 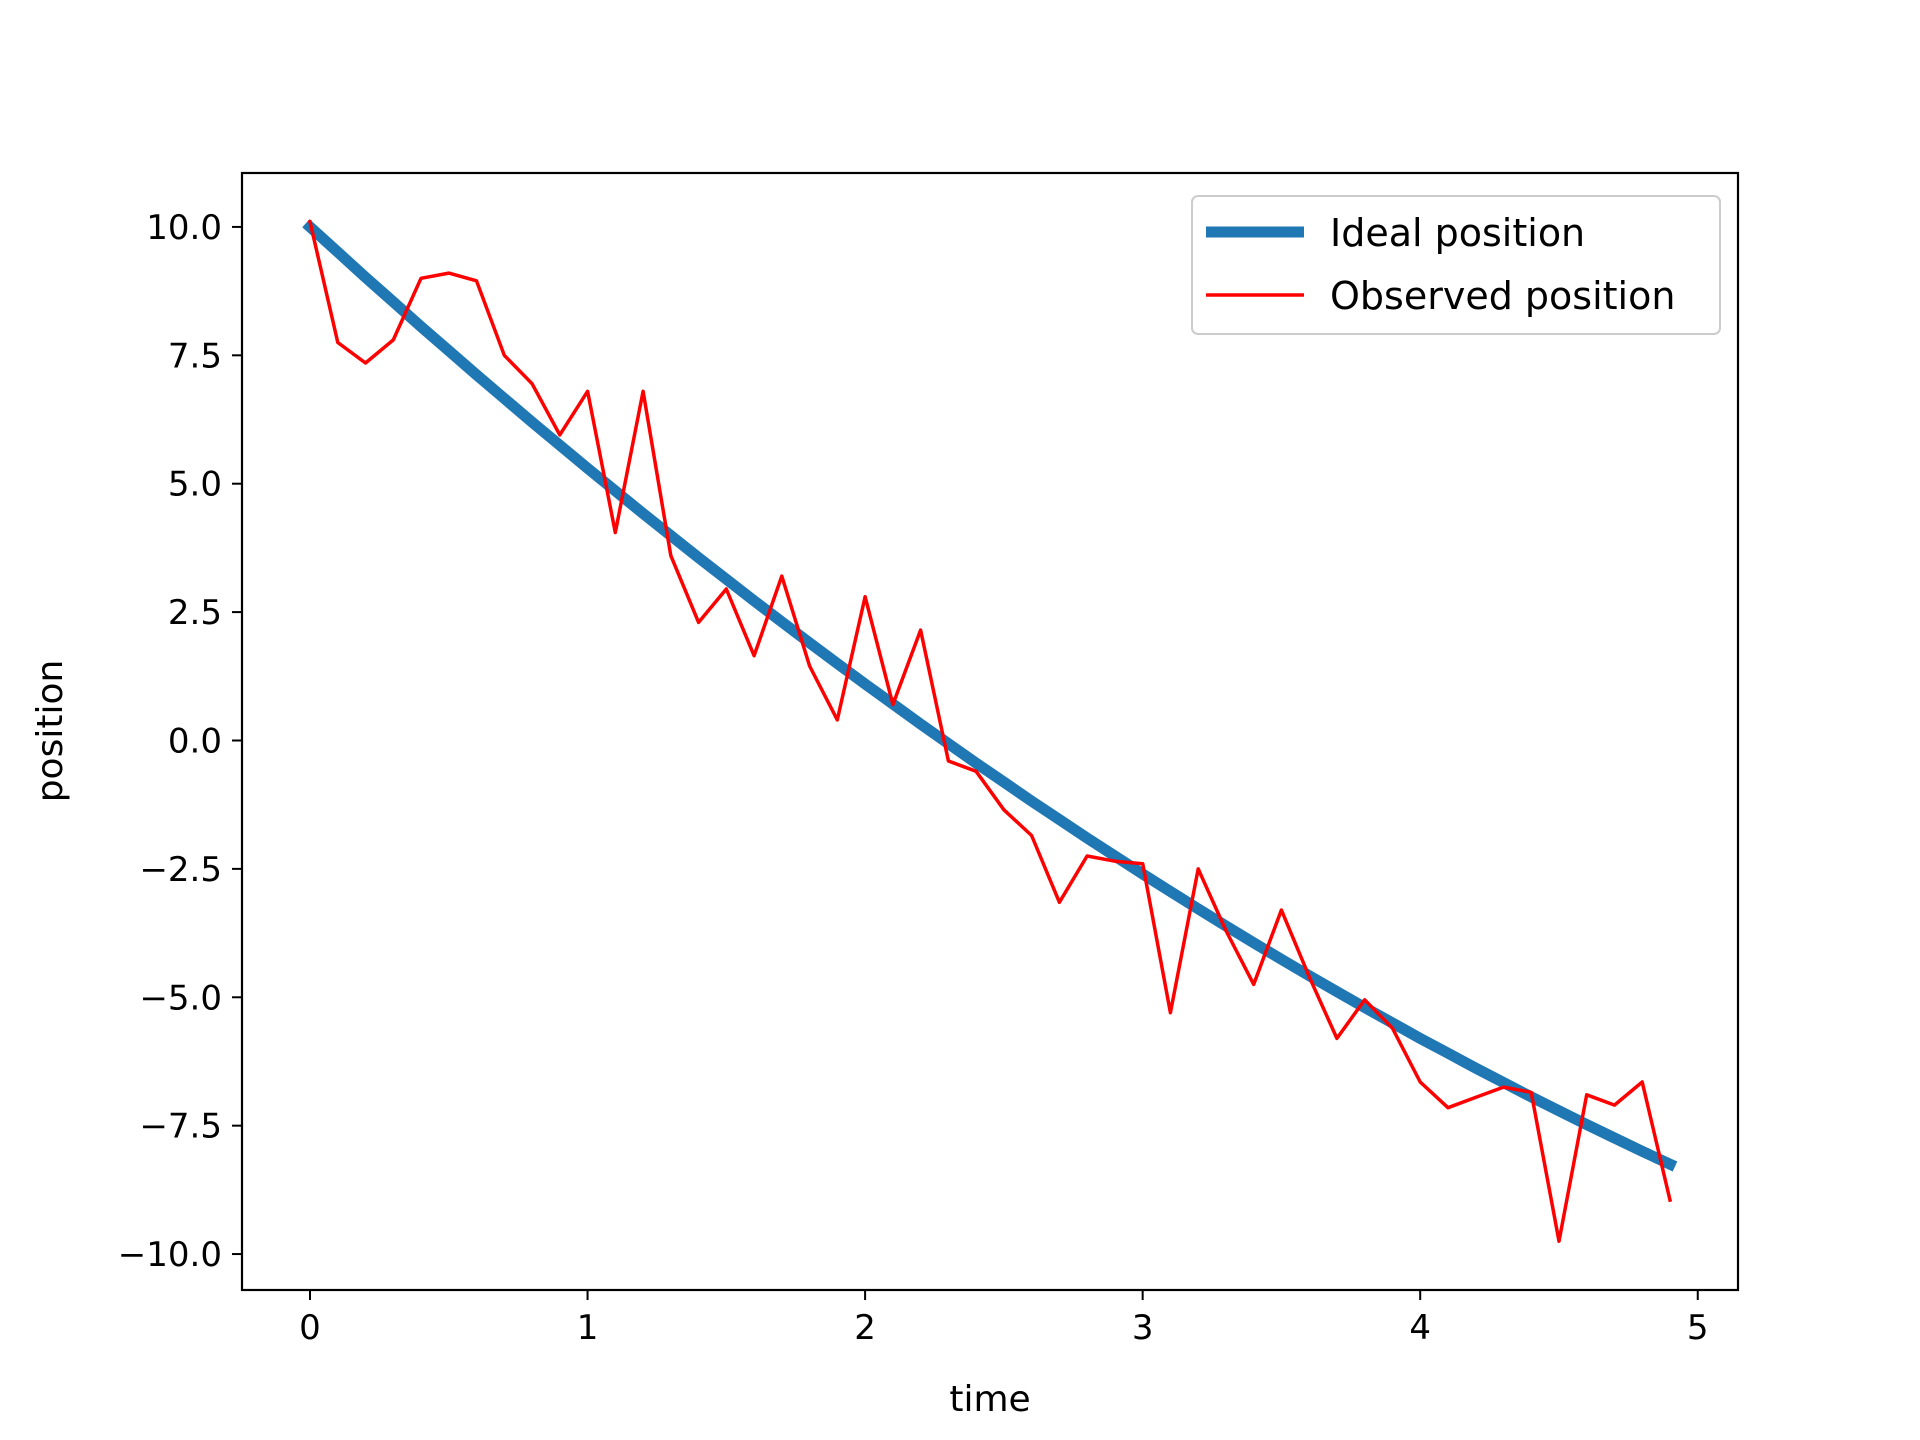 I want to click on y-tick-label: 5.0, so click(x=195, y=485).